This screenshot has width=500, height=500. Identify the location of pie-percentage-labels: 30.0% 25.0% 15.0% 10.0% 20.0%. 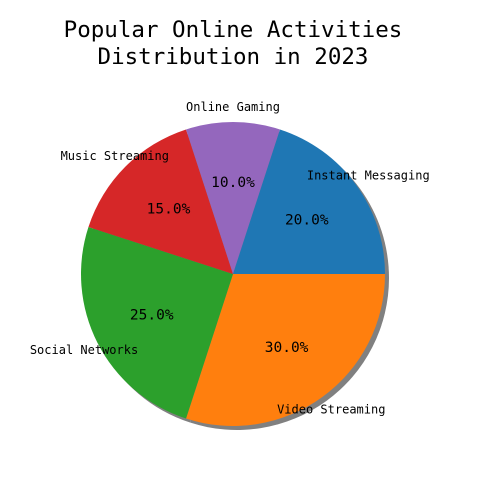
(229, 265).